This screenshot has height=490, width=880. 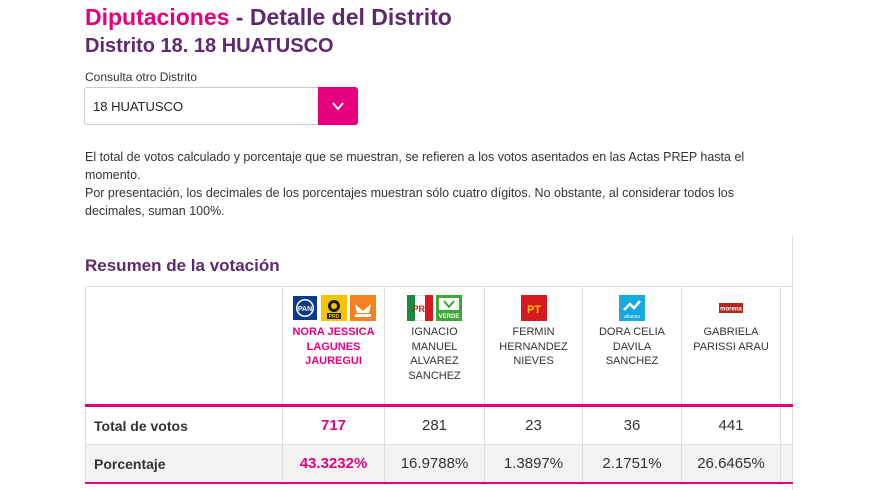 I want to click on pri-logo-icon: PRI, so click(x=420, y=308).